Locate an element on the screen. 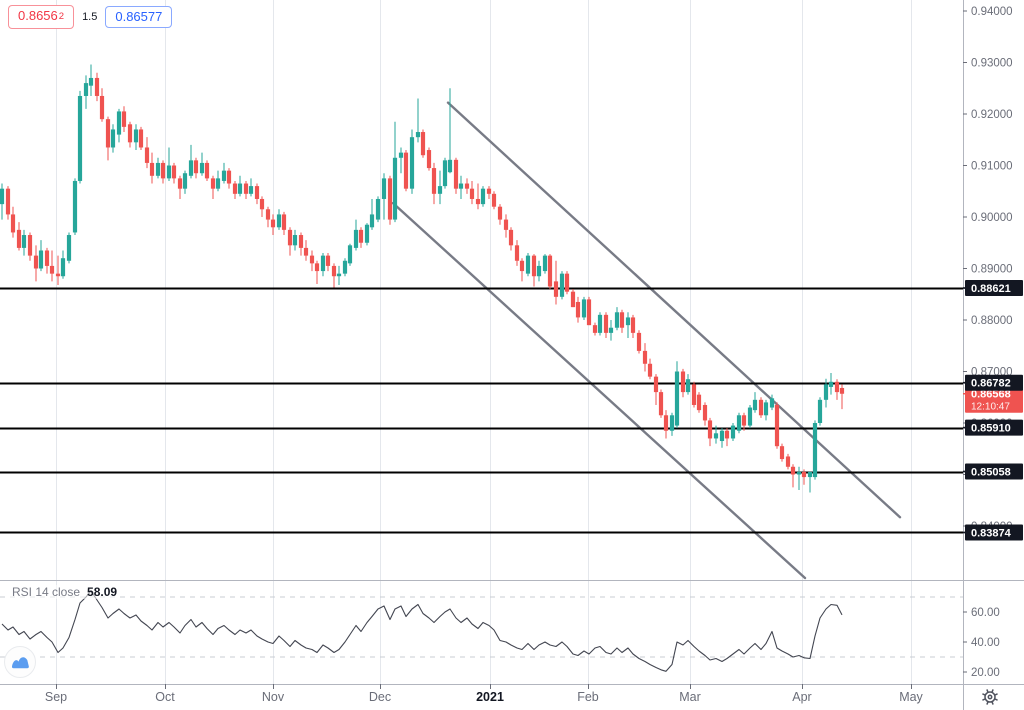 The image size is (1024, 710). rsi-scale: 60.00 40.00 20.00 is located at coordinates (981, 643).